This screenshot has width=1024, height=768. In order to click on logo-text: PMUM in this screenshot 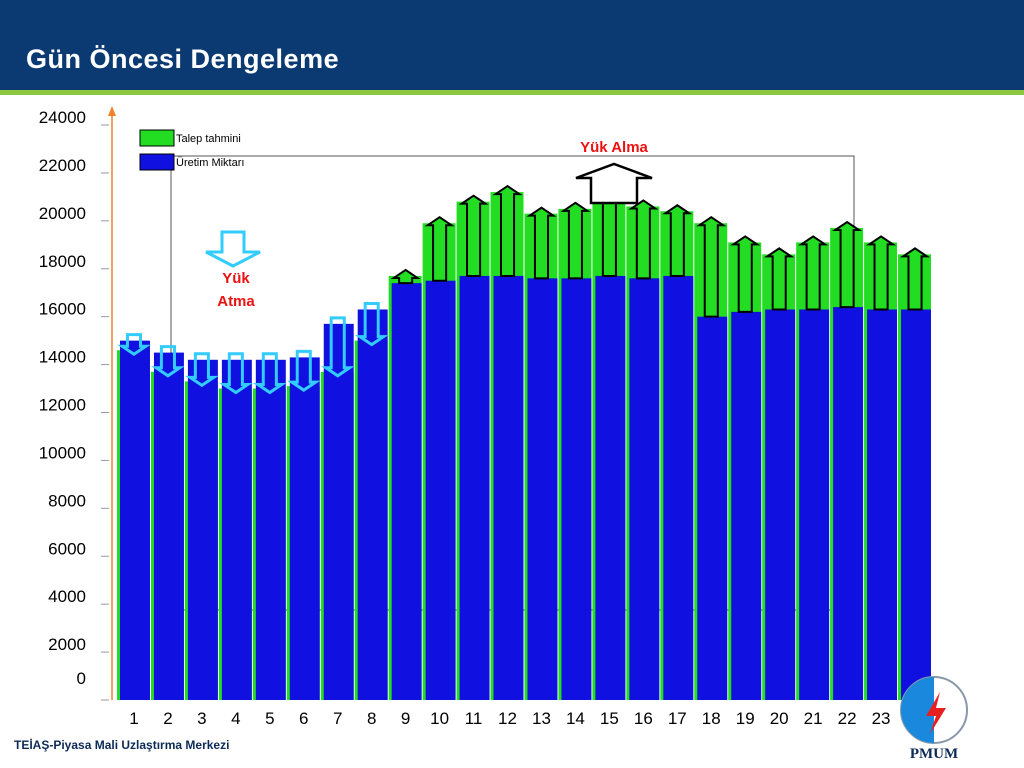, I will do `click(934, 754)`.